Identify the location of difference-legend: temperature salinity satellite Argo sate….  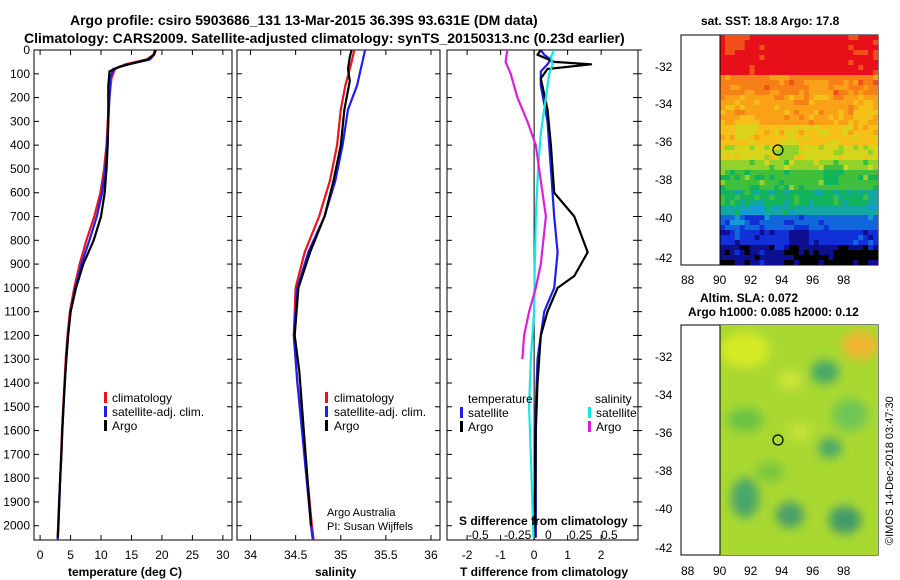
(548, 413).